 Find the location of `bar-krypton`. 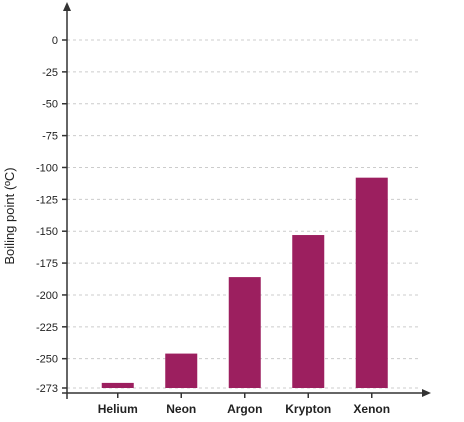

bar-krypton is located at coordinates (308, 311).